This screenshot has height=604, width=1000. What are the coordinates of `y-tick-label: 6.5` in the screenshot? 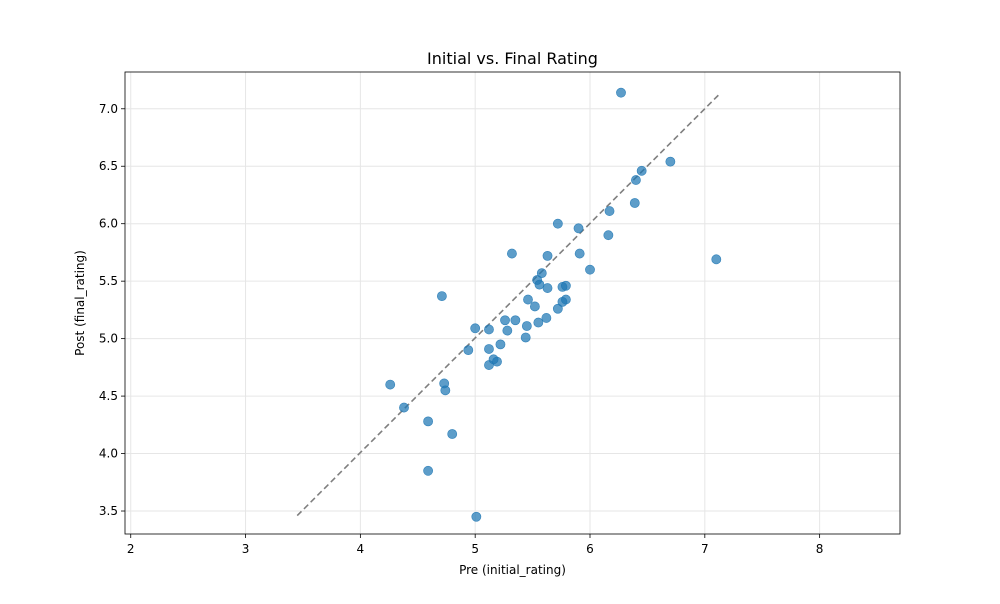 It's located at (108, 166).